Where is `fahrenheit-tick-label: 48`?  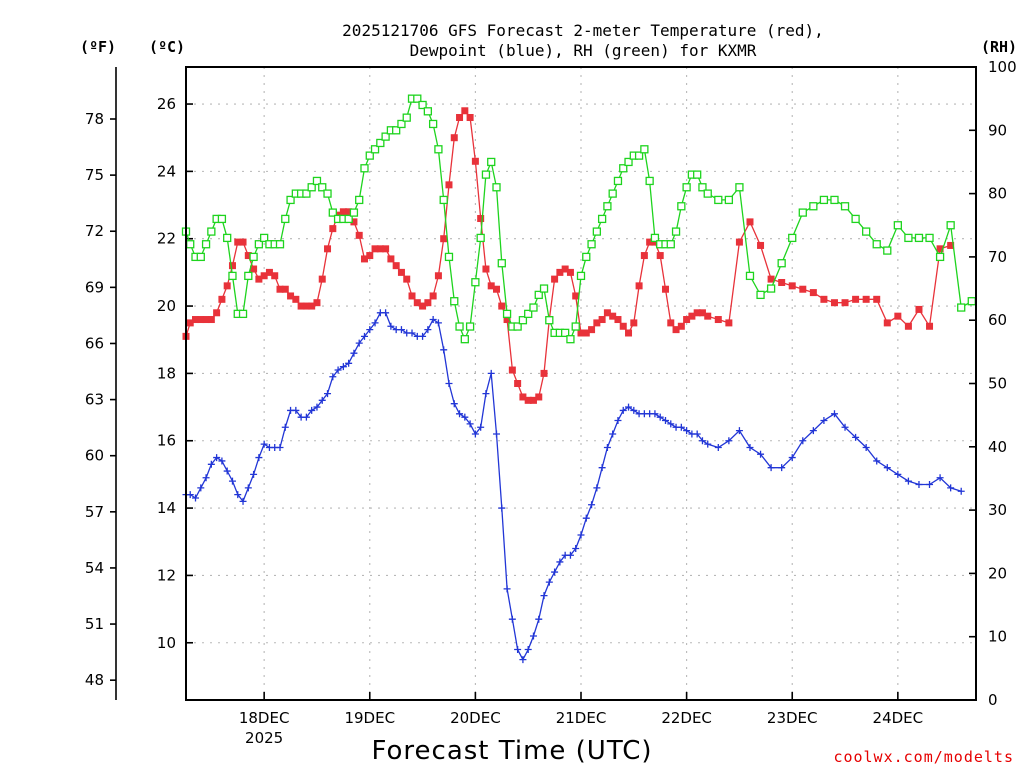
fahrenheit-tick-label: 48 is located at coordinates (94, 680).